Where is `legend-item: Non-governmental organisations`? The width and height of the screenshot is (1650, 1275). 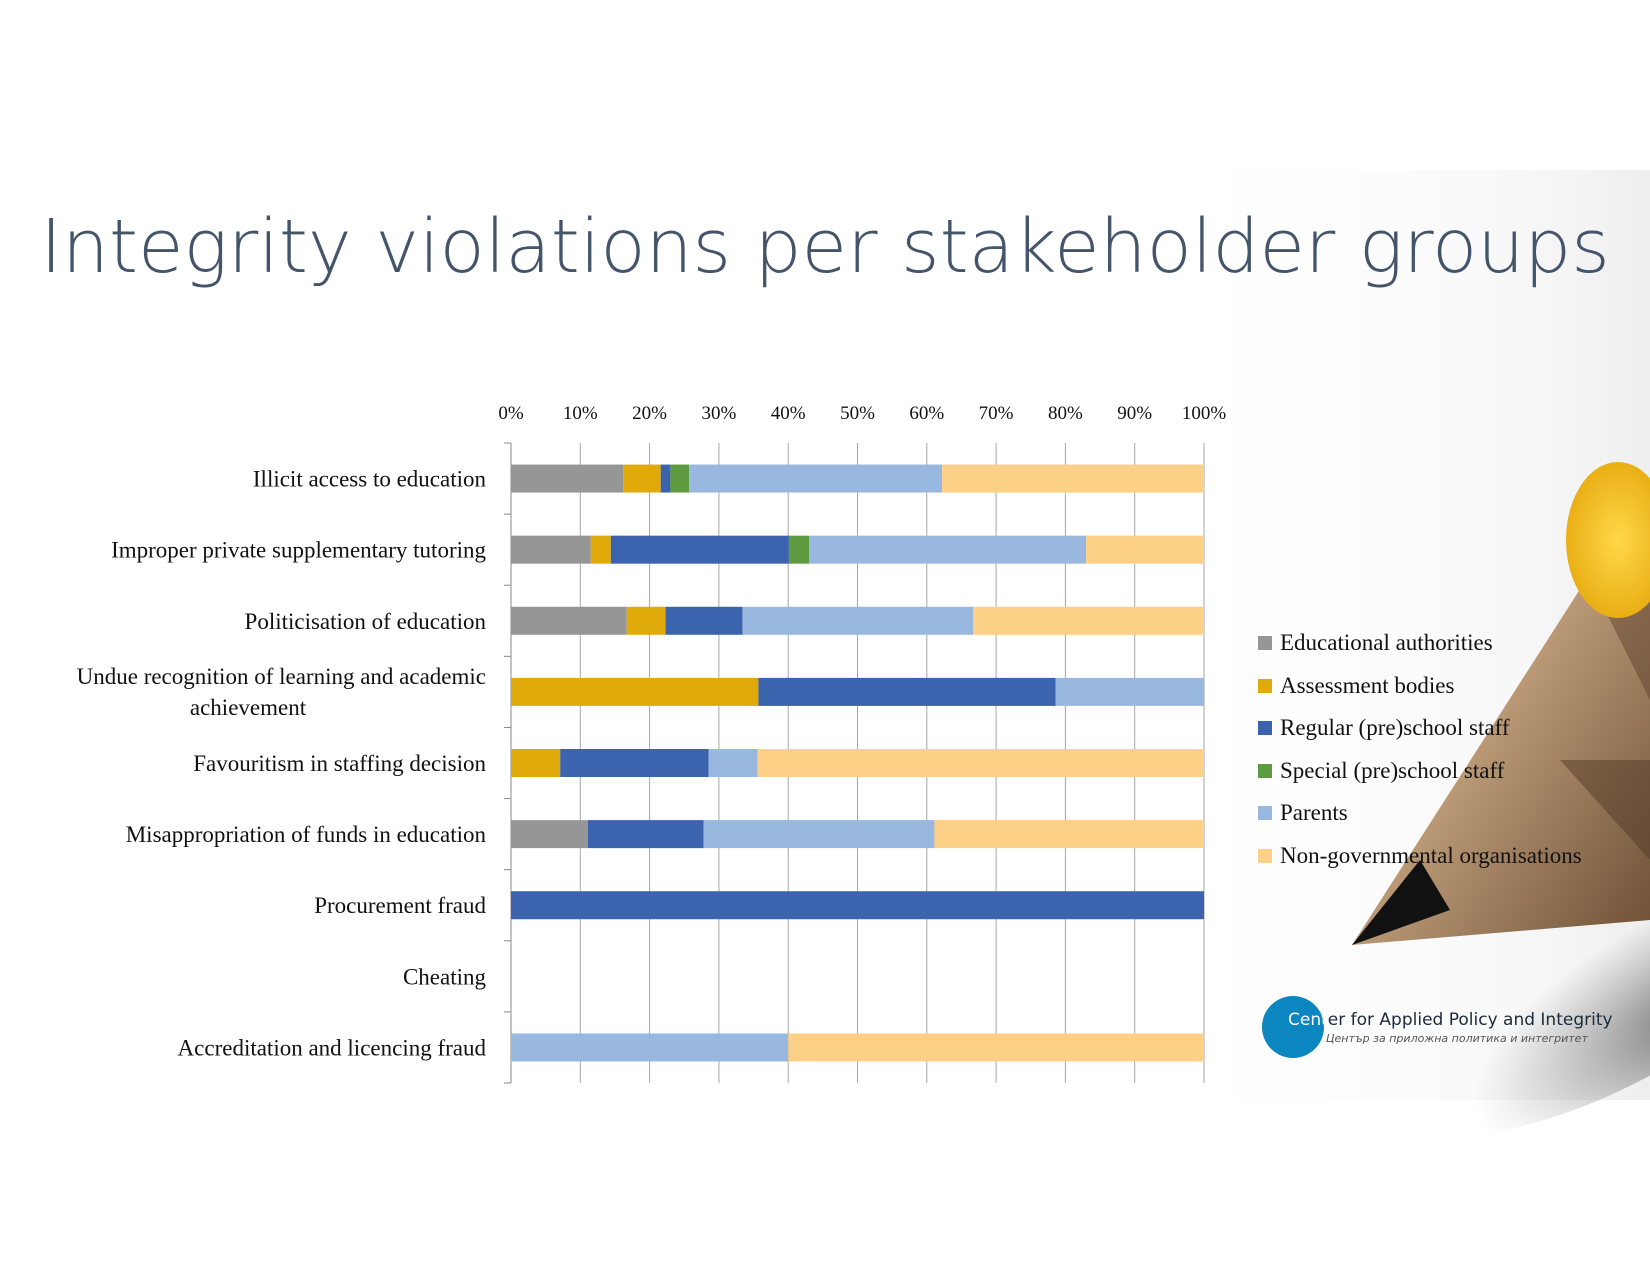 legend-item: Non-governmental organisations is located at coordinates (1448, 856).